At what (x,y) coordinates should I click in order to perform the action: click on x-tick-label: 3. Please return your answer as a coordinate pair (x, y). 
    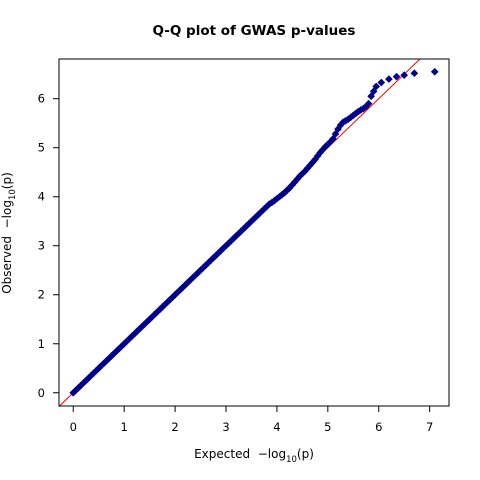
    Looking at the image, I should click on (225, 427).